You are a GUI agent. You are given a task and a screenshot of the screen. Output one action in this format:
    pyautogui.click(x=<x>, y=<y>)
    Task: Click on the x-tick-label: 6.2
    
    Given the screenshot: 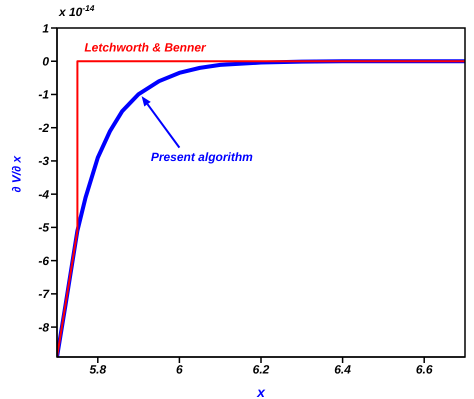 What is the action you would take?
    pyautogui.click(x=261, y=369)
    